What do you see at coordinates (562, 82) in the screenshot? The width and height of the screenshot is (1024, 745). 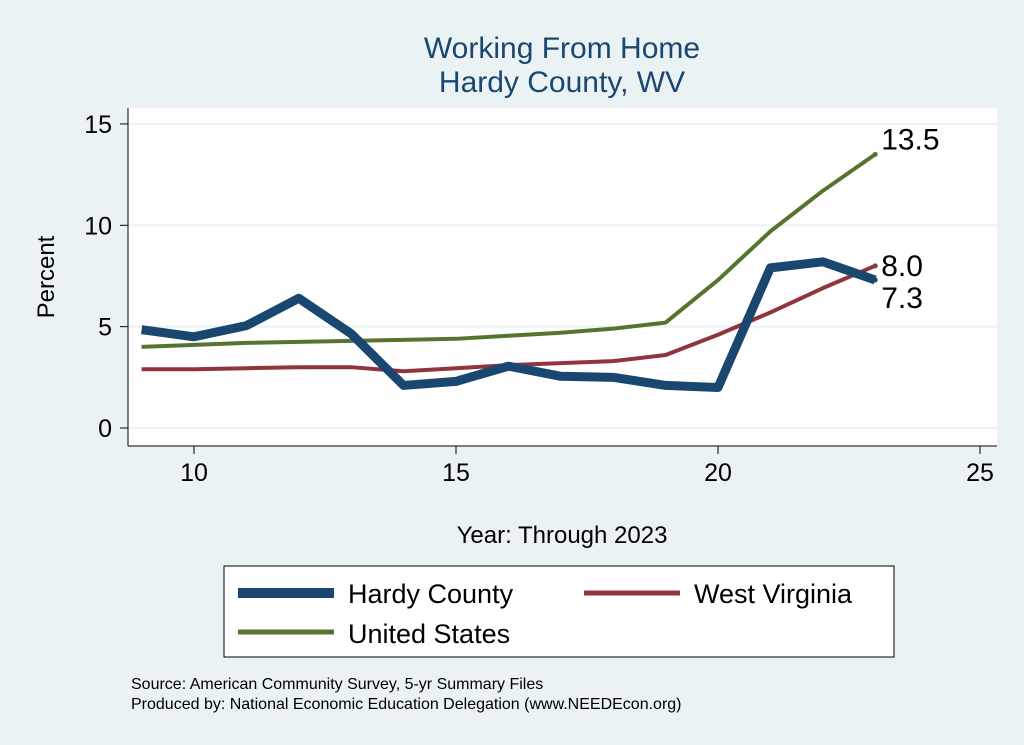 I see `chart-subtitle: Hardy County, WV` at bounding box center [562, 82].